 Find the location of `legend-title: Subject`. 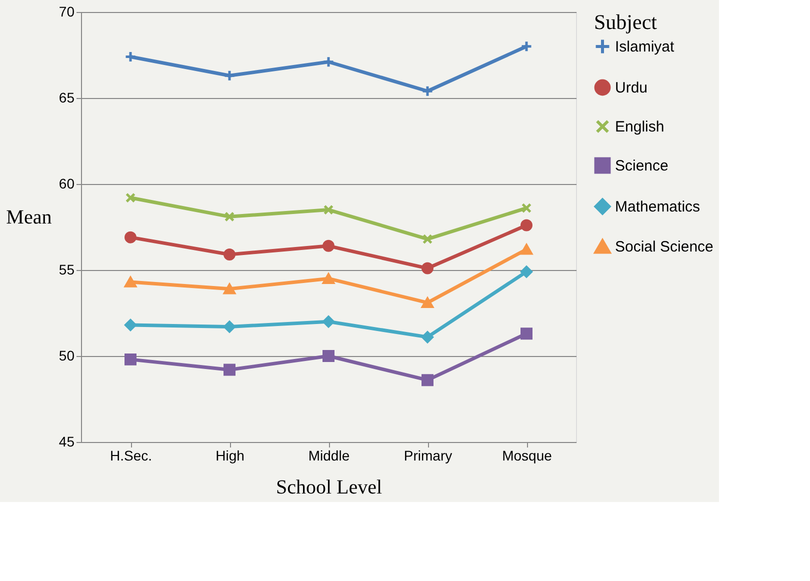

legend-title: Subject is located at coordinates (626, 22).